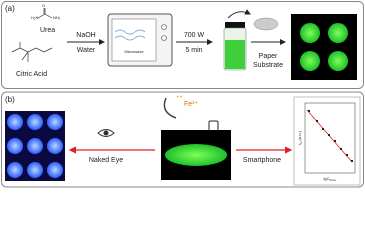 The width and height of the screenshot is (365, 240). Describe the element at coordinates (31, 74) in the screenshot. I see `reagent: Citric Acid` at that location.